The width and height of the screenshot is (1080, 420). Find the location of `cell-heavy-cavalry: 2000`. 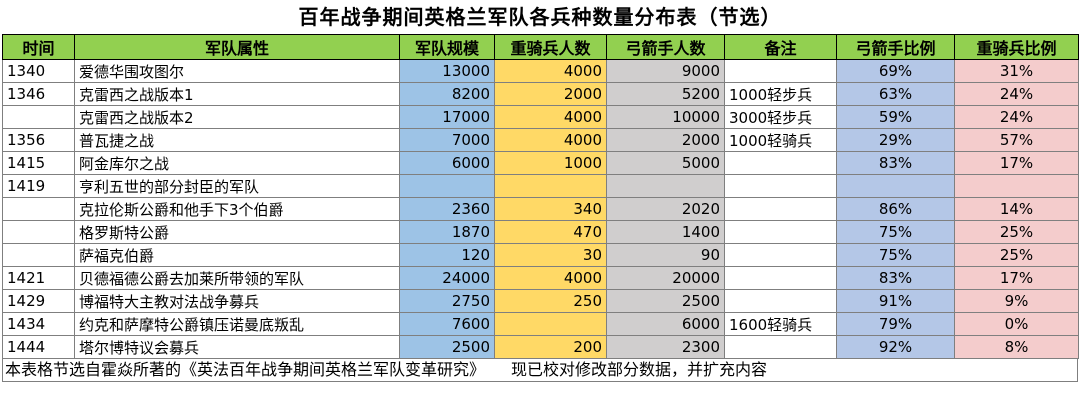

cell-heavy-cavalry: 2000 is located at coordinates (550, 94).